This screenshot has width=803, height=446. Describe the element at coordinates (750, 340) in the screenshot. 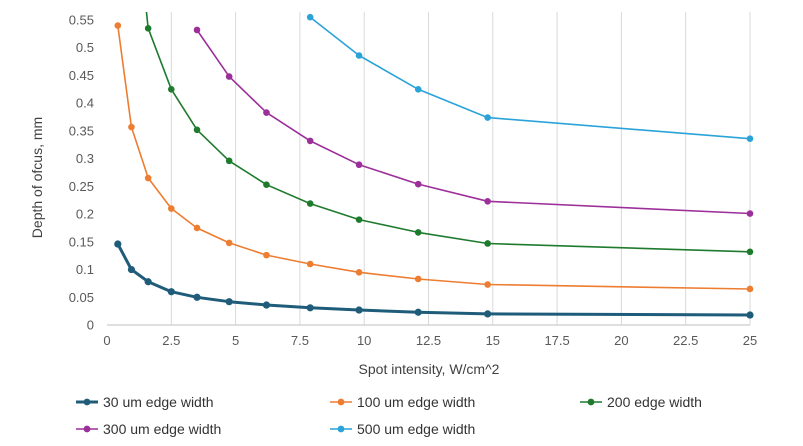

I see `x-tick-label: 25` at that location.